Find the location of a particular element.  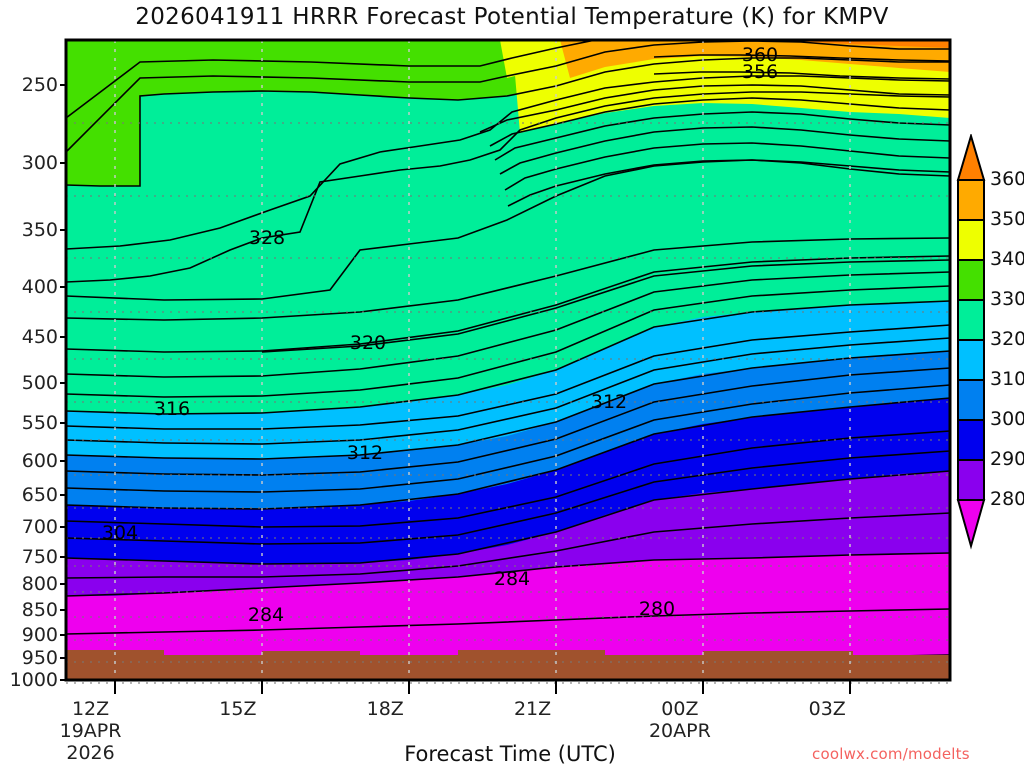

watermark: coolwx.com/modelts is located at coordinates (891, 754).